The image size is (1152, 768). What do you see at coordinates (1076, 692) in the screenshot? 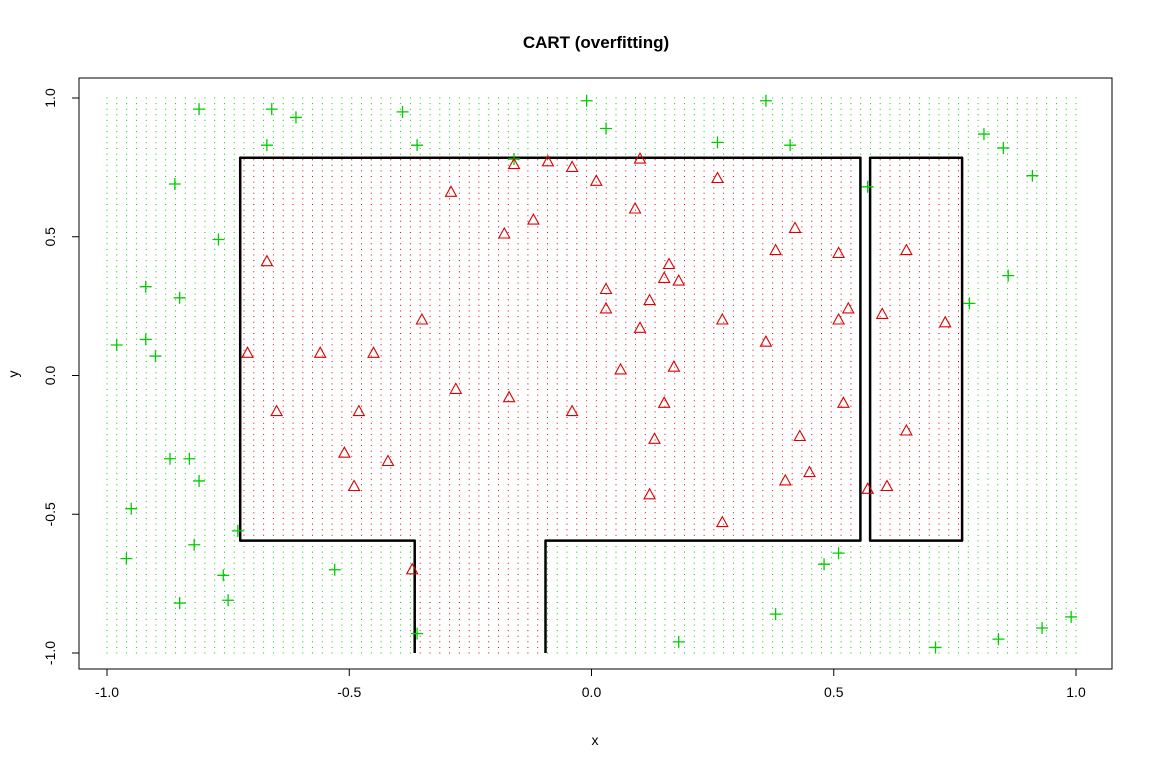
I see `x-tick-label: 1.0` at bounding box center [1076, 692].